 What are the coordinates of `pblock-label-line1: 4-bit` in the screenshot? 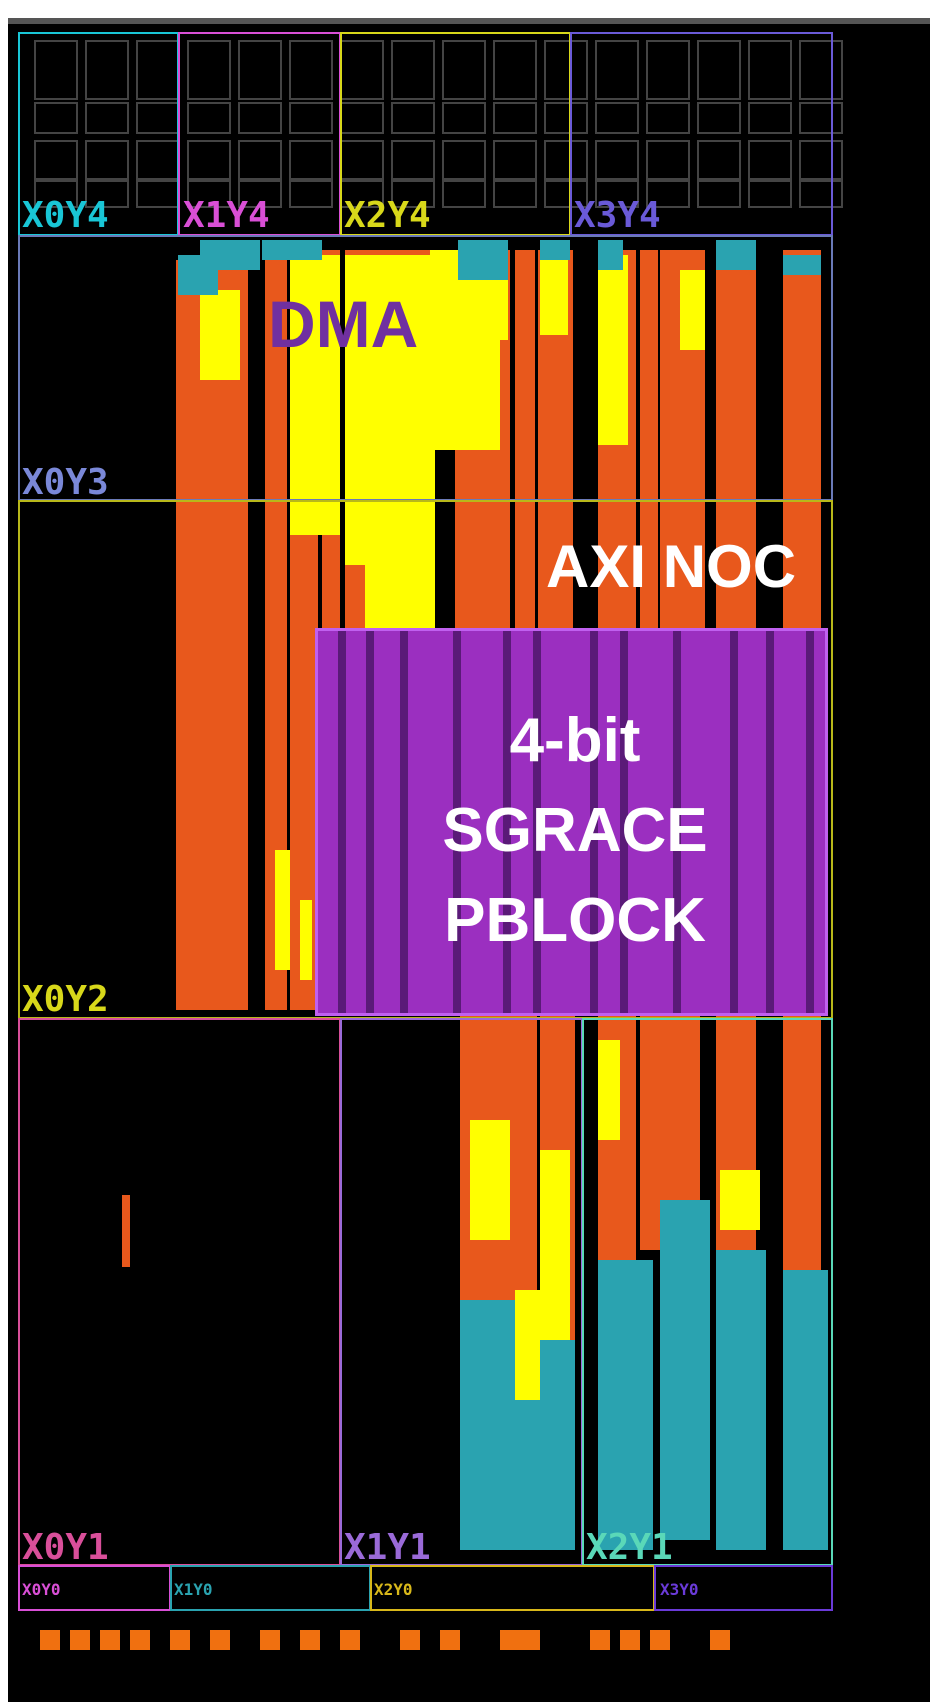 It's located at (575, 740).